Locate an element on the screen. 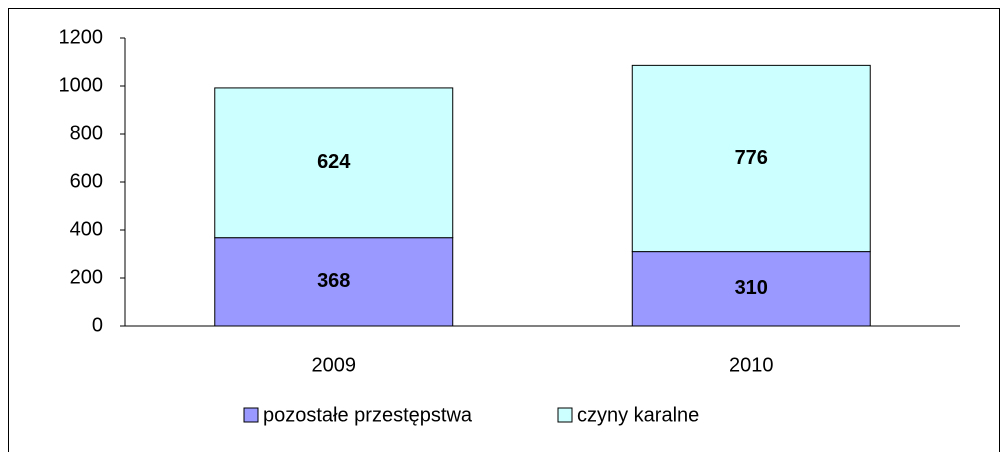 The height and width of the screenshot is (452, 1003). data-label: 776 is located at coordinates (751, 158).